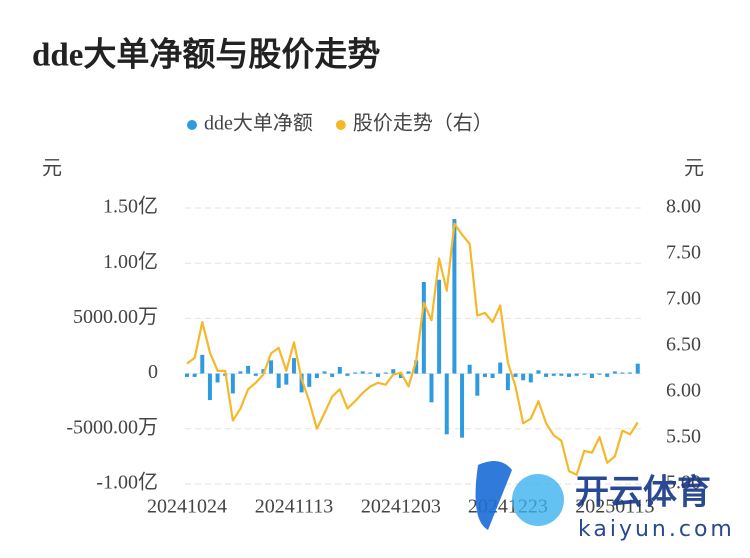 The width and height of the screenshot is (750, 558). Describe the element at coordinates (187, 507) in the screenshot. I see `x-tick-label: 20241024` at that location.